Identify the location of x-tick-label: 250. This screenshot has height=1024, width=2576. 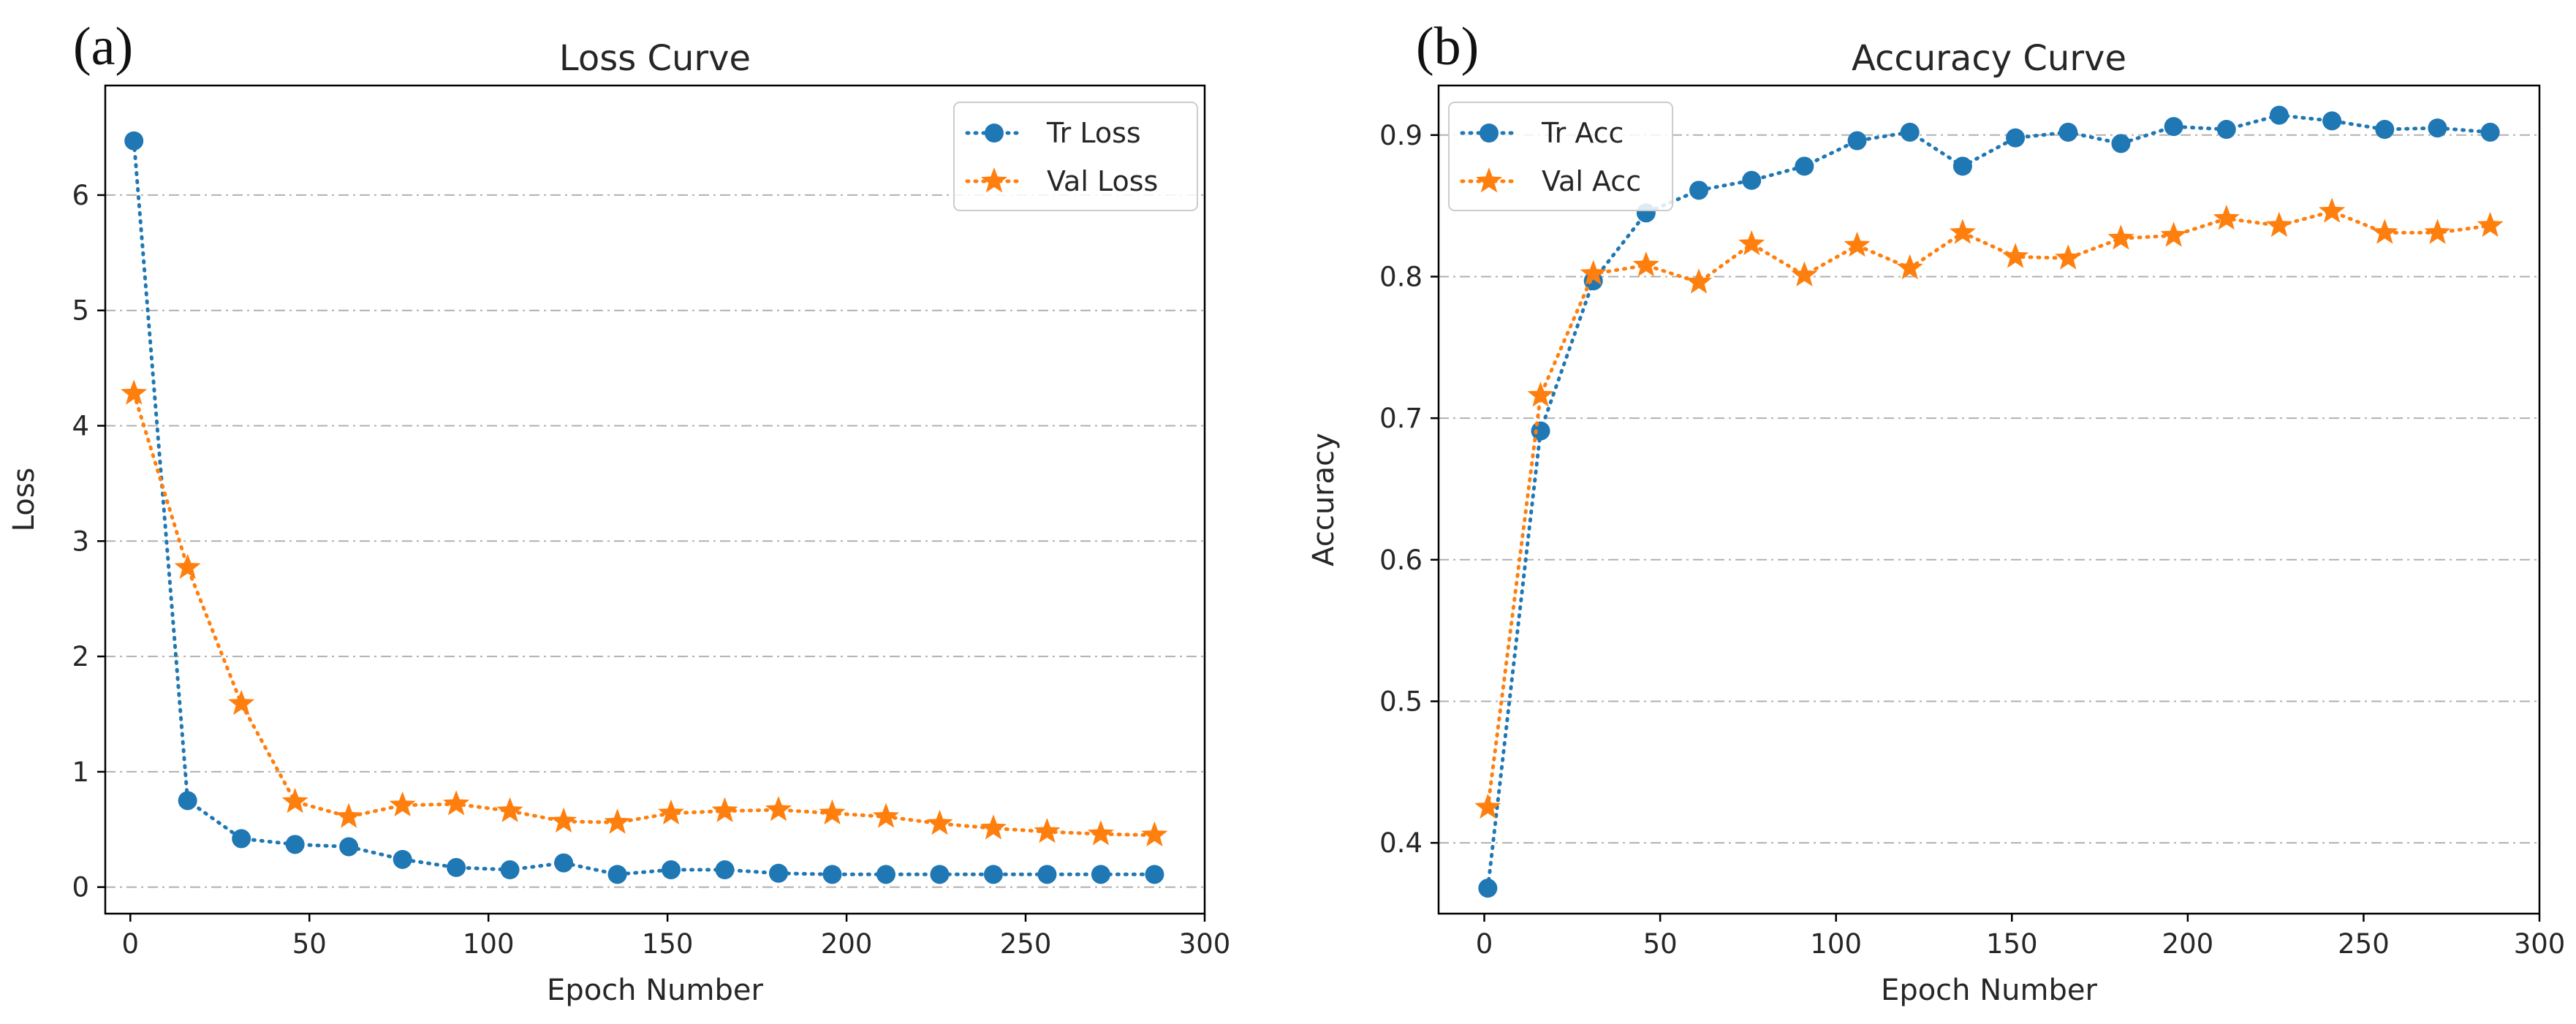
(1026, 944).